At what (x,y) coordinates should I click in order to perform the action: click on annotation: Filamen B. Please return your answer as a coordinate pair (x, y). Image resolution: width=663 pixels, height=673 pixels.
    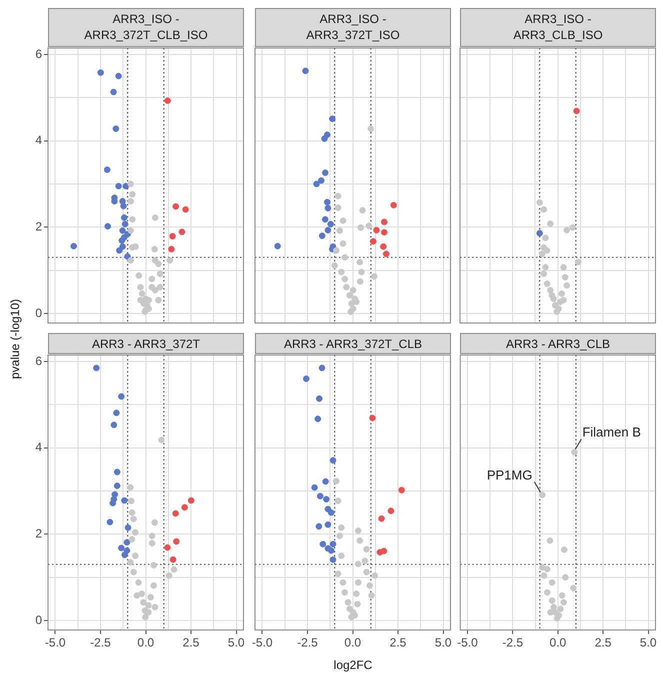
    Looking at the image, I should click on (611, 432).